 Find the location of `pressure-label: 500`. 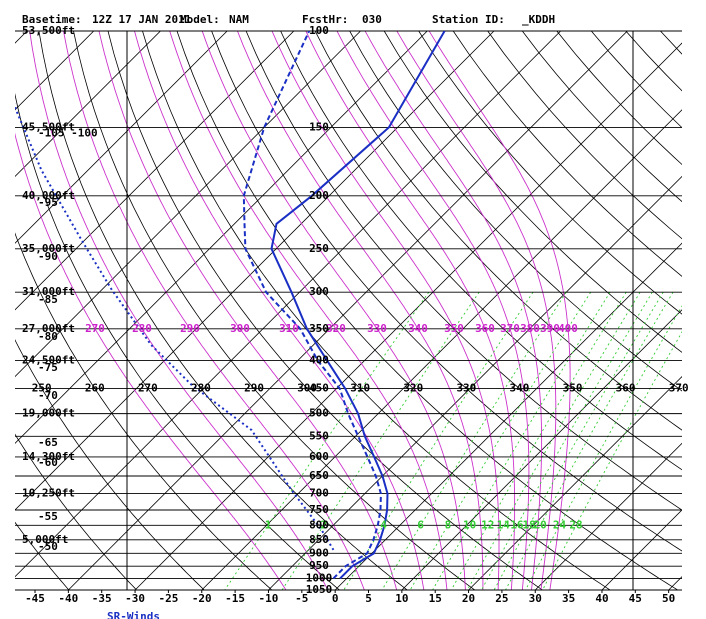

pressure-label: 500 is located at coordinates (319, 413).